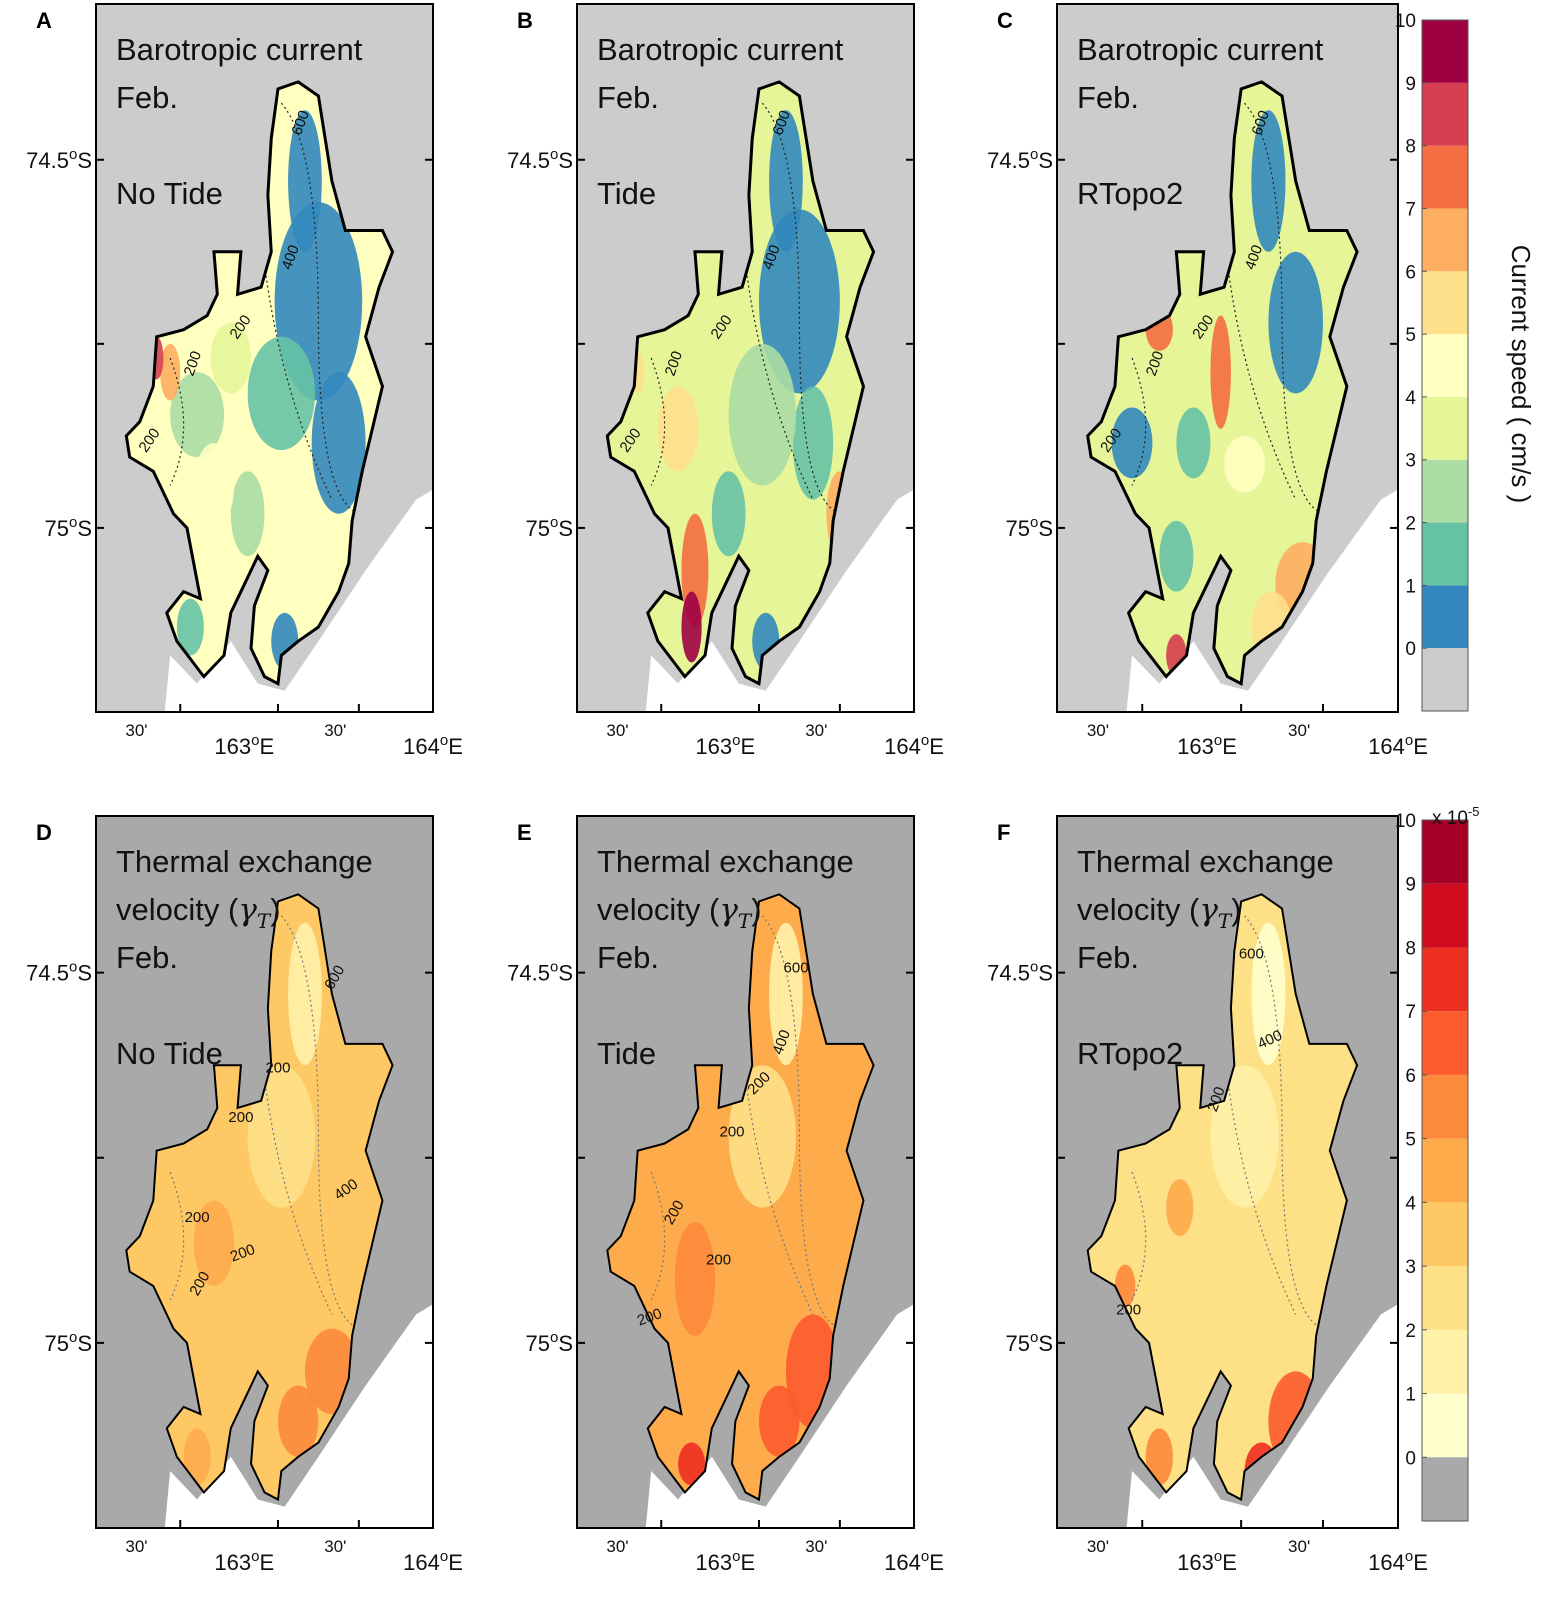 Image resolution: width=1559 pixels, height=1604 pixels. I want to click on panel-letter: F, so click(1003, 832).